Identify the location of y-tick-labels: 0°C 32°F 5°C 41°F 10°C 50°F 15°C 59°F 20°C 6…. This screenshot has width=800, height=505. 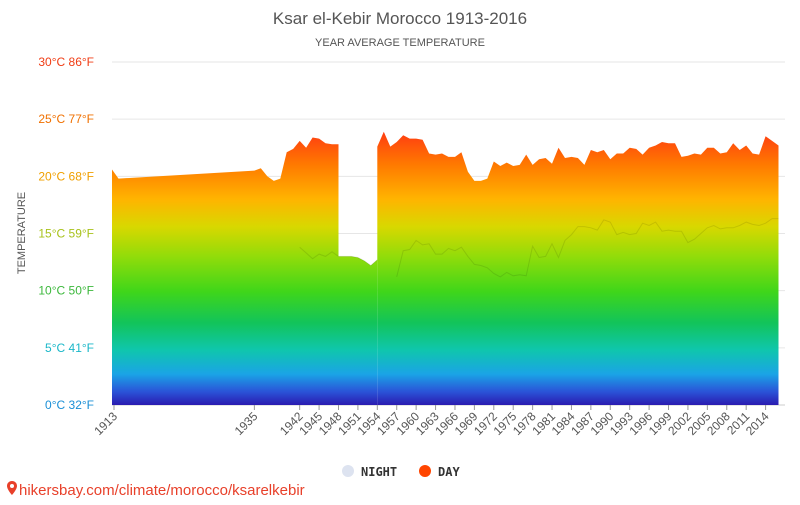
(66, 233).